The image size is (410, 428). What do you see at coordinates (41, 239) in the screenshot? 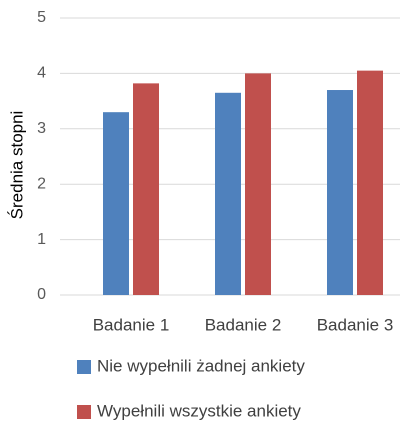
I see `y-tick-label: 1` at bounding box center [41, 239].